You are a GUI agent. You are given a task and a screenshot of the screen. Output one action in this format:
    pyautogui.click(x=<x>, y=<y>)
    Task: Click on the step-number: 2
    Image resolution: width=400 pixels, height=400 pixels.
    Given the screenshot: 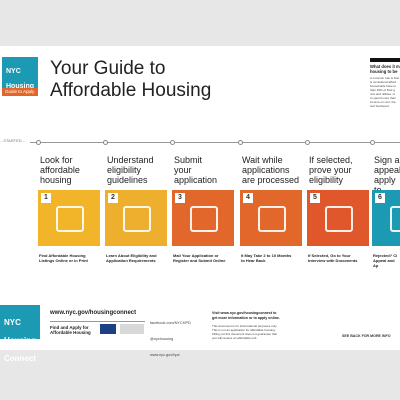 What is the action you would take?
    pyautogui.click(x=113, y=198)
    